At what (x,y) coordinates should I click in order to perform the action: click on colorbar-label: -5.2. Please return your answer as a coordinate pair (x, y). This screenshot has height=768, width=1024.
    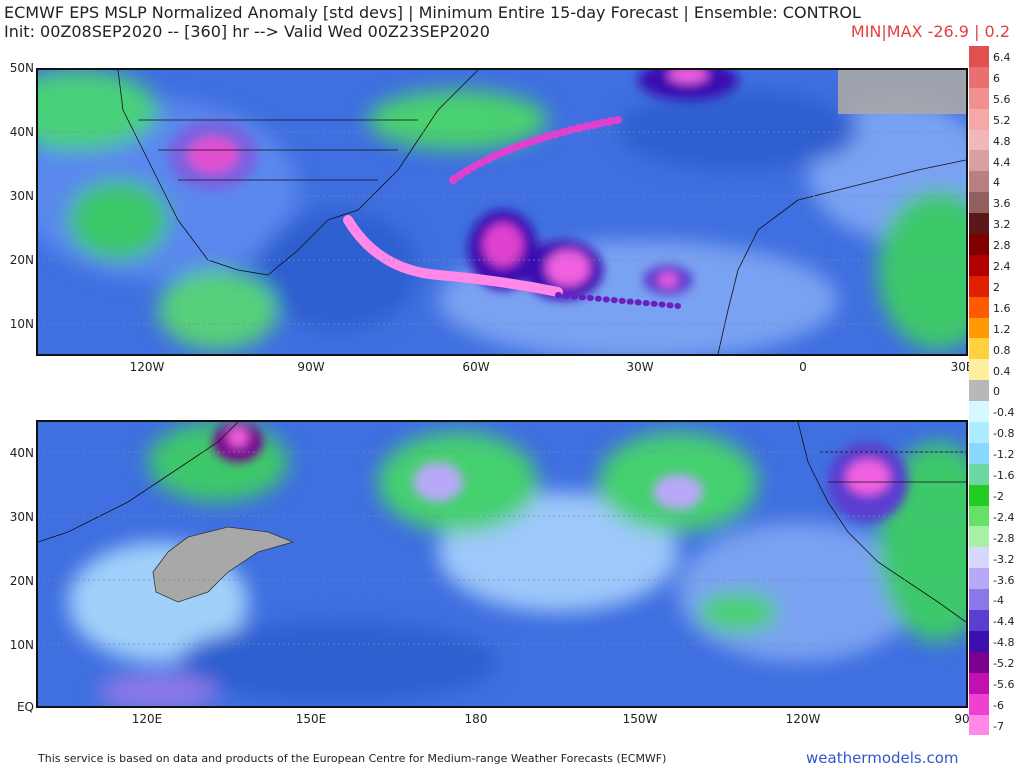
    Looking at the image, I should click on (1004, 664).